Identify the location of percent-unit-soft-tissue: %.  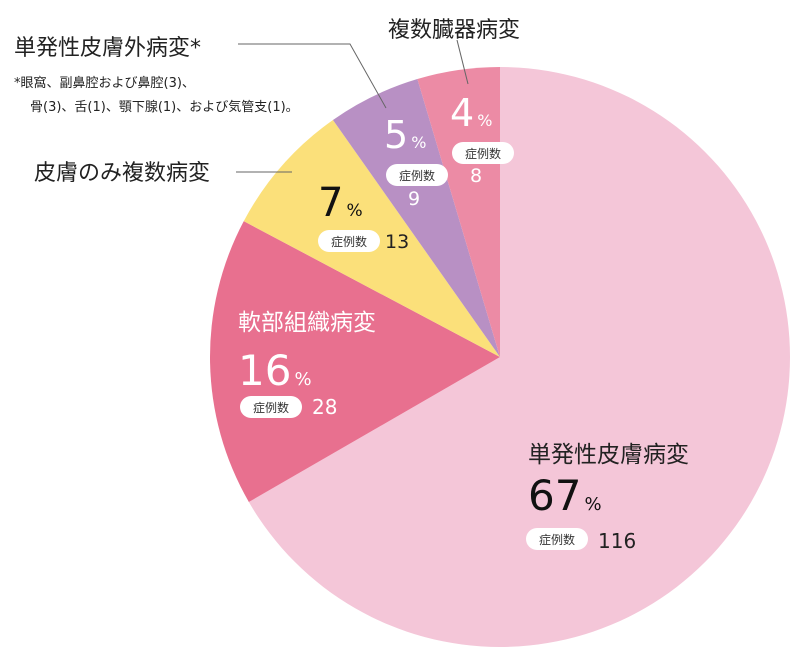
(302, 379).